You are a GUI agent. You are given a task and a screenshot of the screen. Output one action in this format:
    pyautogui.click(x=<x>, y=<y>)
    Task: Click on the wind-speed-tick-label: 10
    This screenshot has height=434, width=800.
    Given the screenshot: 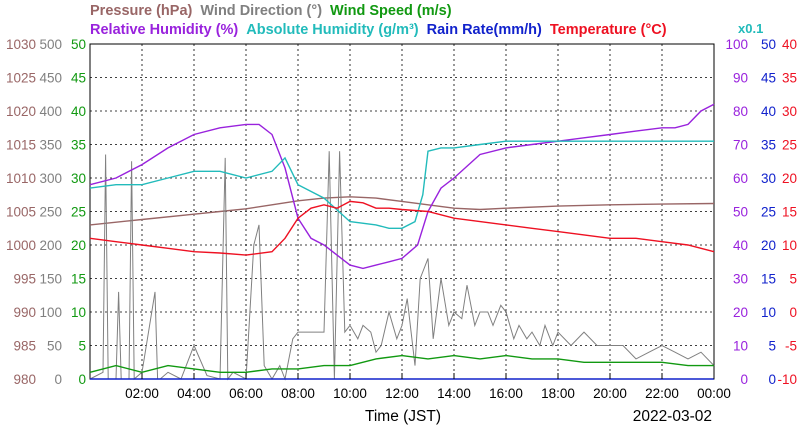 What is the action you would take?
    pyautogui.click(x=78, y=312)
    